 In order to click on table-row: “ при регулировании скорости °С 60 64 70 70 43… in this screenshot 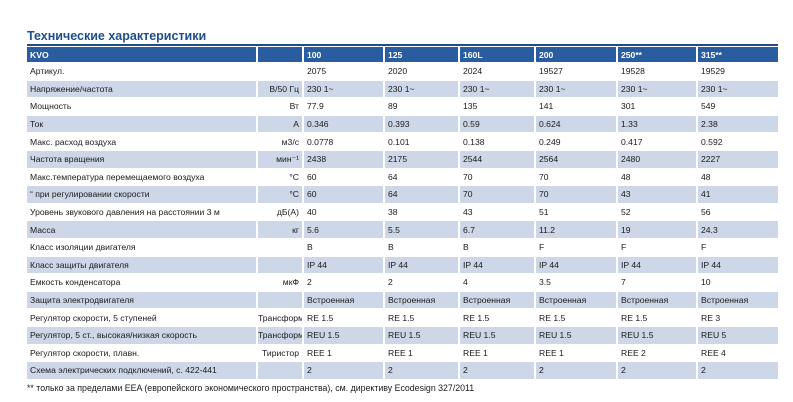, I will do `click(402, 194)`.